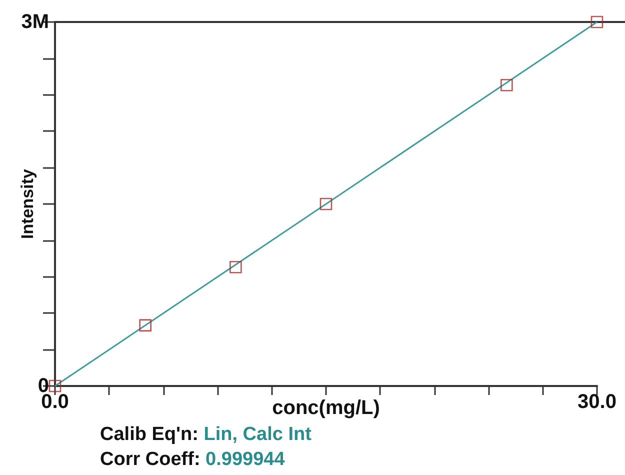  What do you see at coordinates (597, 402) in the screenshot?
I see `x-tick-label: 30.0` at bounding box center [597, 402].